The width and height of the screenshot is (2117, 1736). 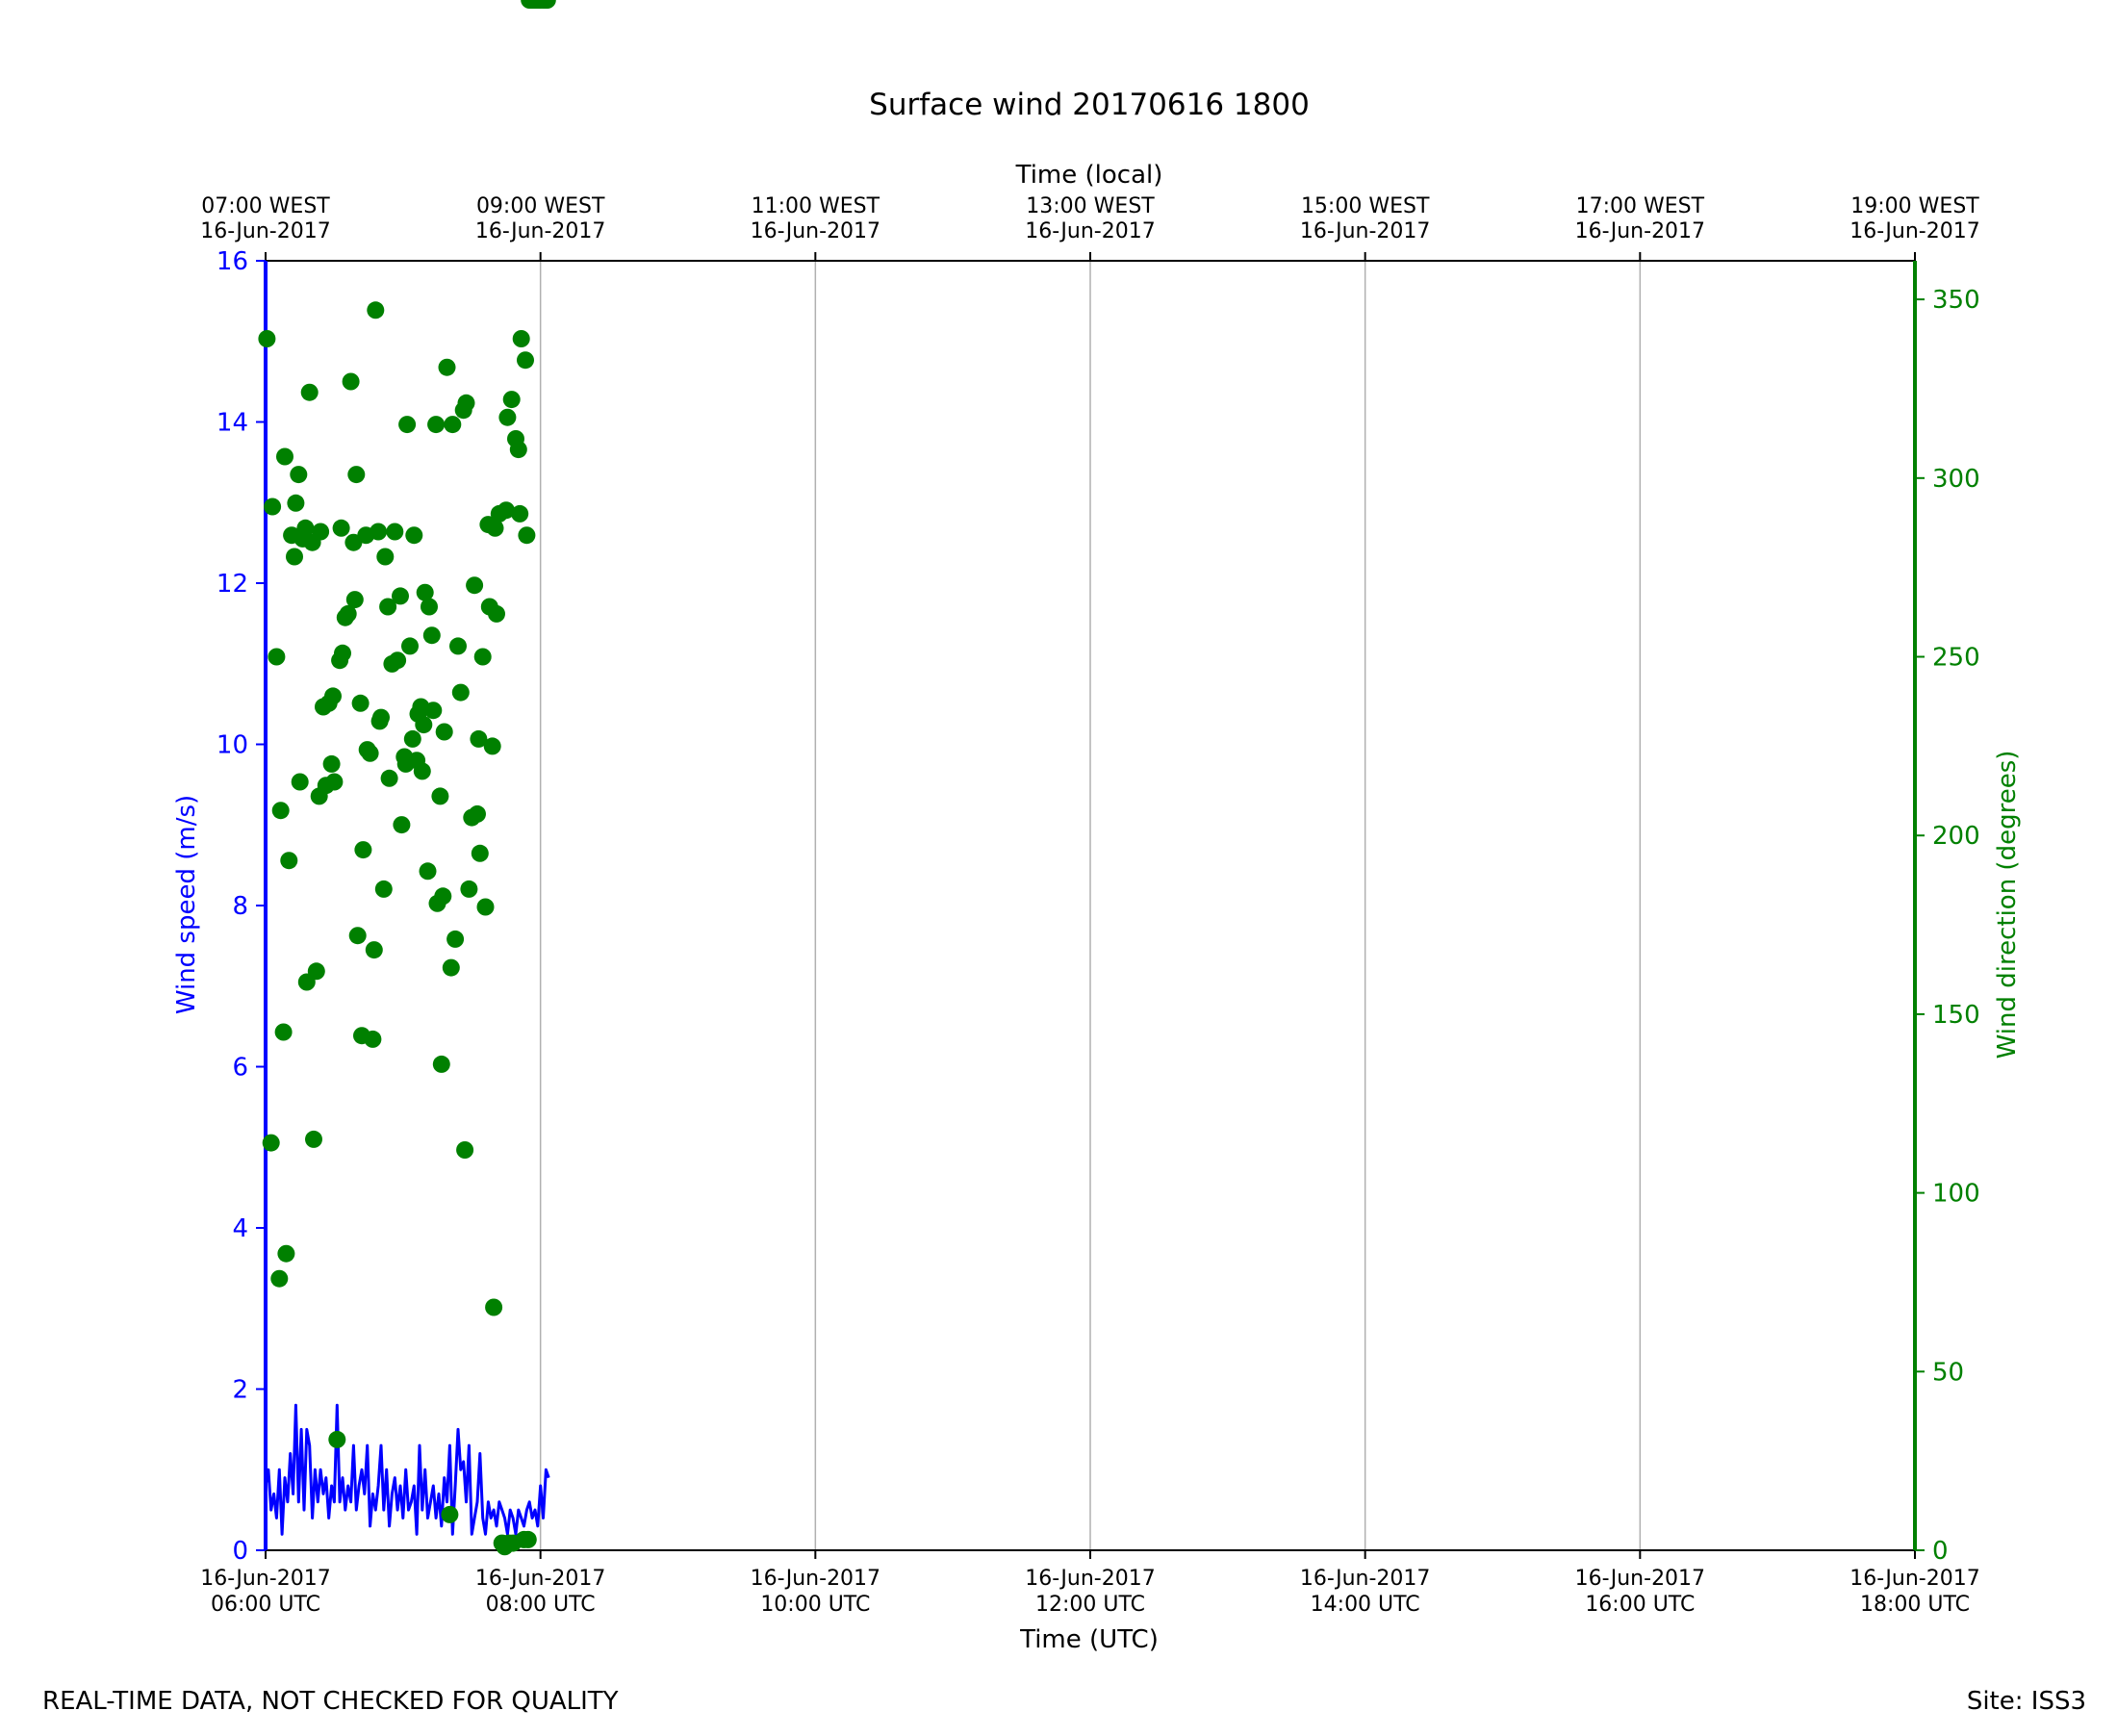 What do you see at coordinates (1956, 1194) in the screenshot?
I see `right-tick-label: 100` at bounding box center [1956, 1194].